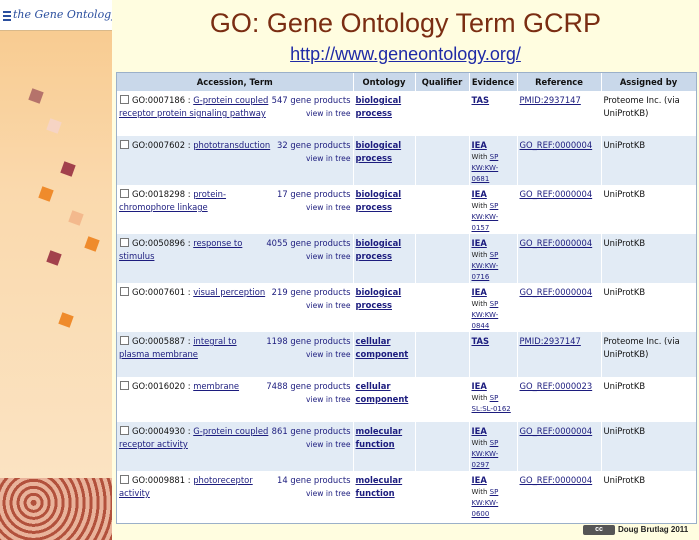 This screenshot has height=540, width=699. Describe the element at coordinates (311, 431) in the screenshot. I see `gene-products-link: 861 gene products` at that location.